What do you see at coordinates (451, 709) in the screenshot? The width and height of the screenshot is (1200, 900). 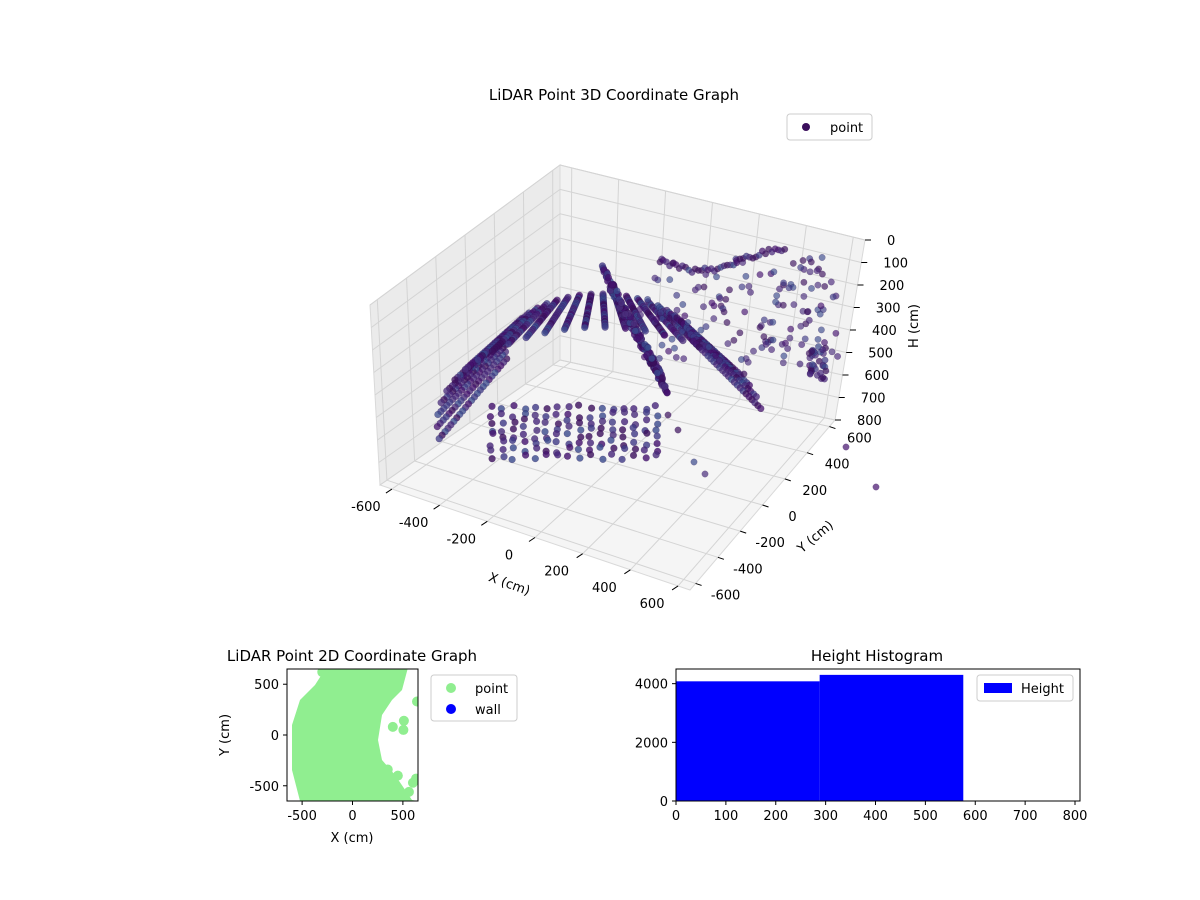 I see `legend-2d-wall-marker` at bounding box center [451, 709].